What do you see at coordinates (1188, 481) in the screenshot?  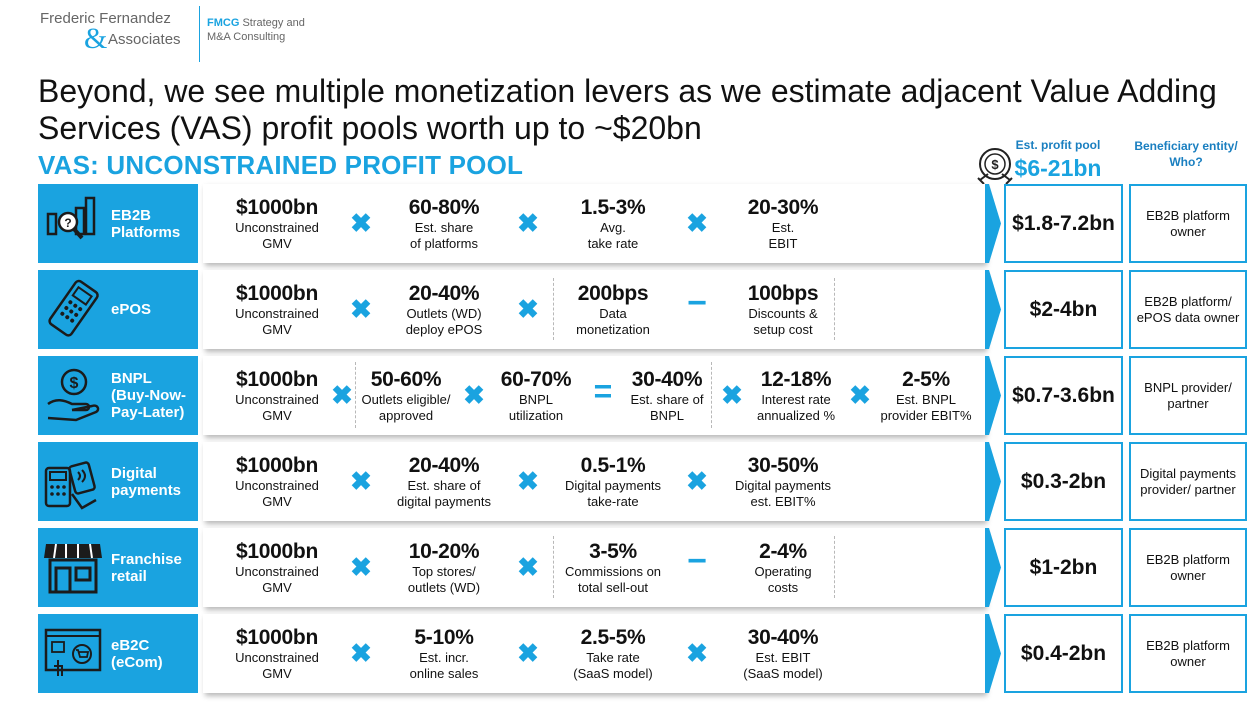 I see `beneficiary-entity: Digital payments provider/ partner` at bounding box center [1188, 481].